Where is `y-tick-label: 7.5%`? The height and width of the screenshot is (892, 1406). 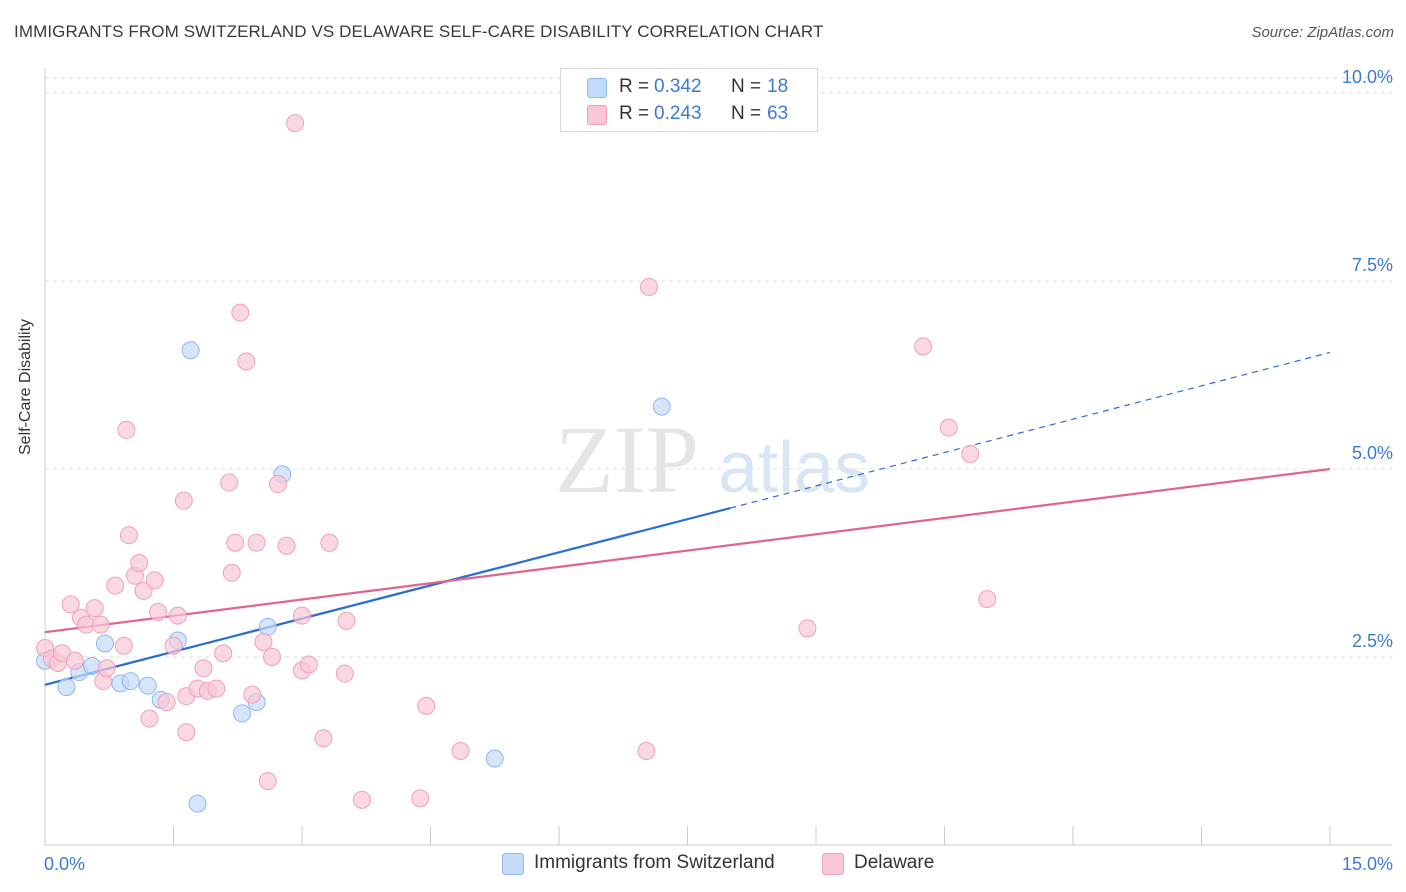 y-tick-label: 7.5% is located at coordinates (1372, 265).